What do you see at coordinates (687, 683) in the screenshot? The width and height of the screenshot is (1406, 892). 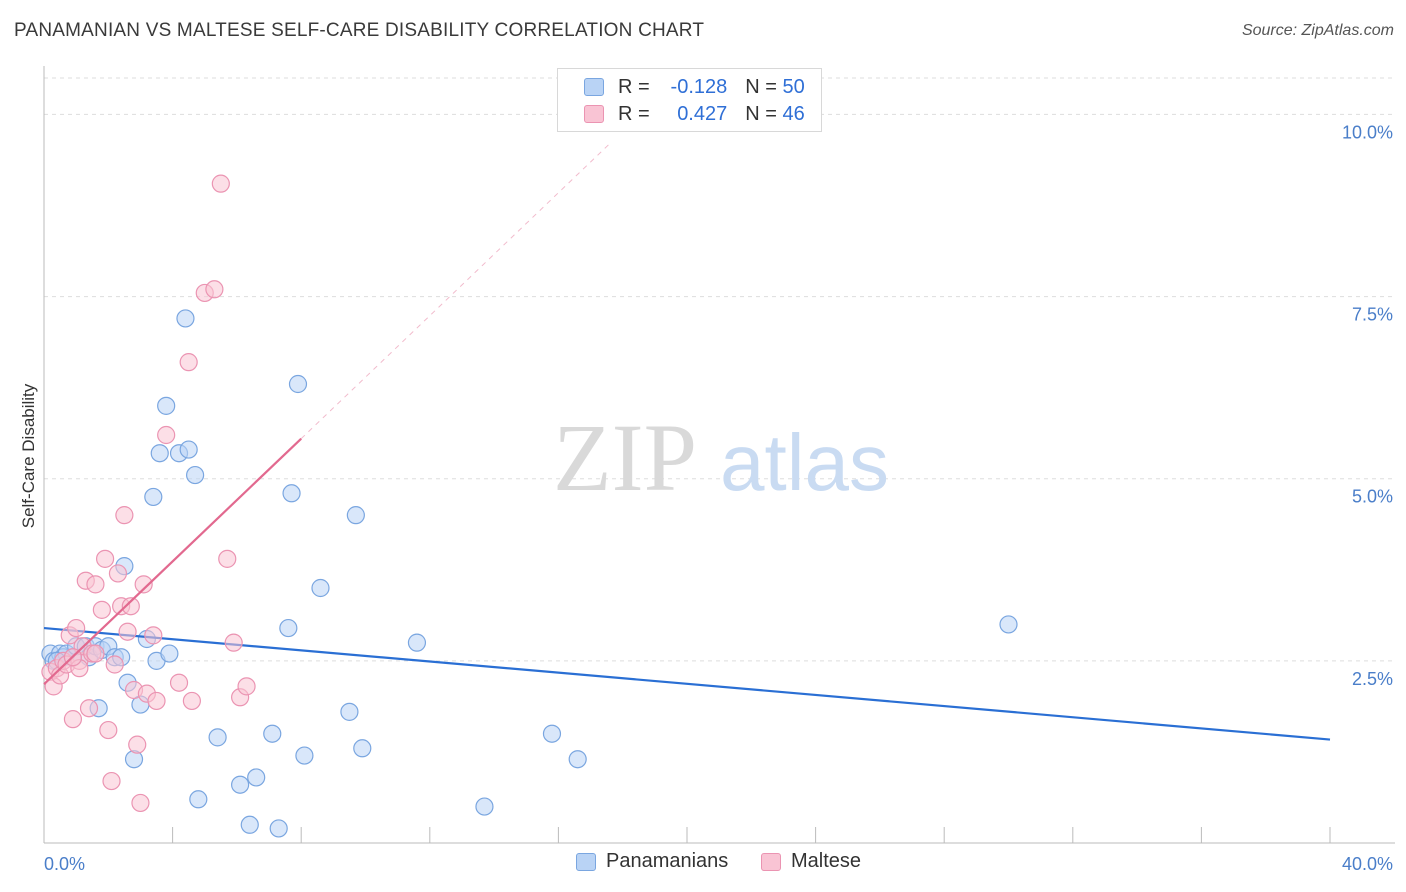 I see `panamanian-trend-line` at bounding box center [687, 683].